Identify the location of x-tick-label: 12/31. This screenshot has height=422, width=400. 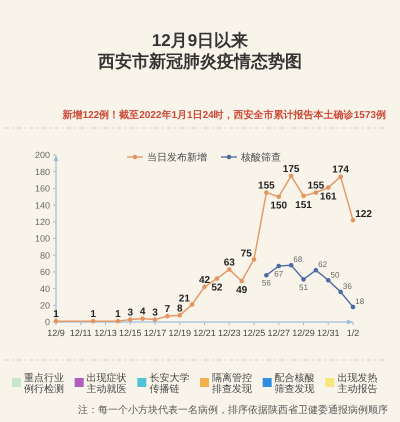
(328, 333).